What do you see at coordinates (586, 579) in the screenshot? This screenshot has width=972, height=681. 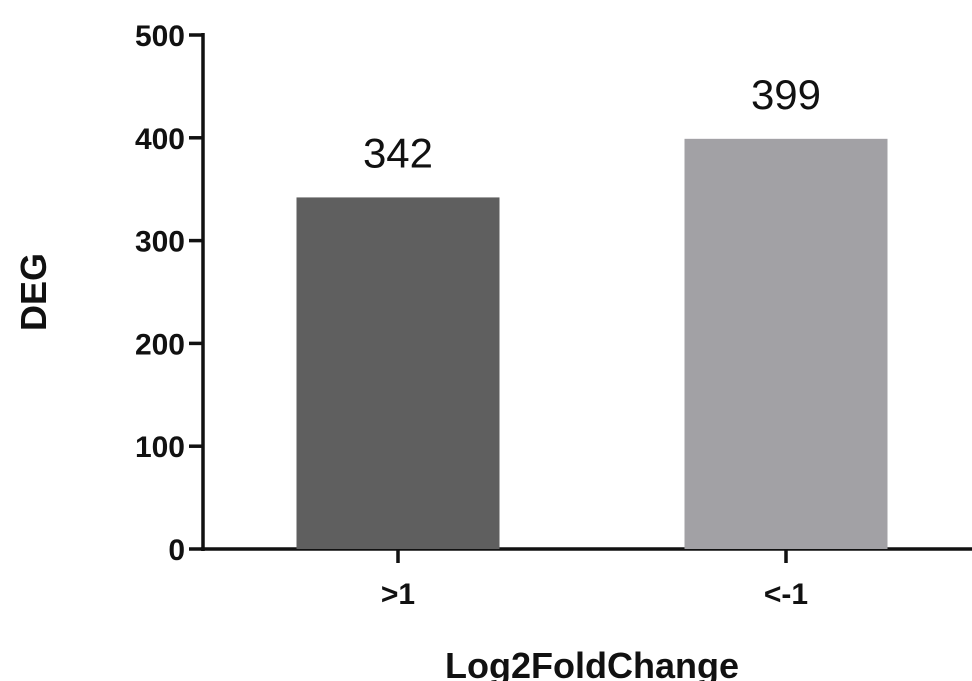 I see `x-axis: >1 <-1` at bounding box center [586, 579].